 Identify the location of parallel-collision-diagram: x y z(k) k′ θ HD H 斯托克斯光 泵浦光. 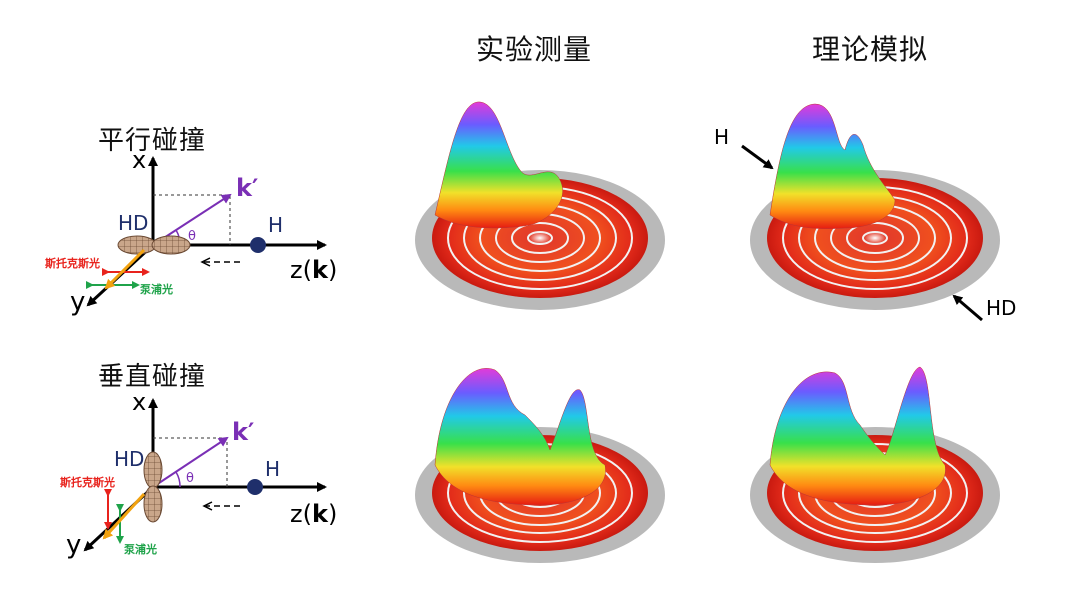
(191, 233).